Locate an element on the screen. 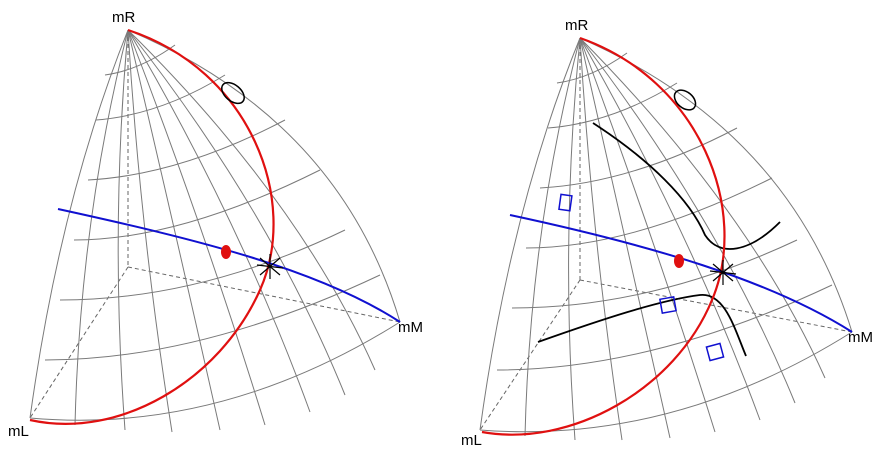 The width and height of the screenshot is (876, 450). left-star-marker is located at coordinates (270, 266).